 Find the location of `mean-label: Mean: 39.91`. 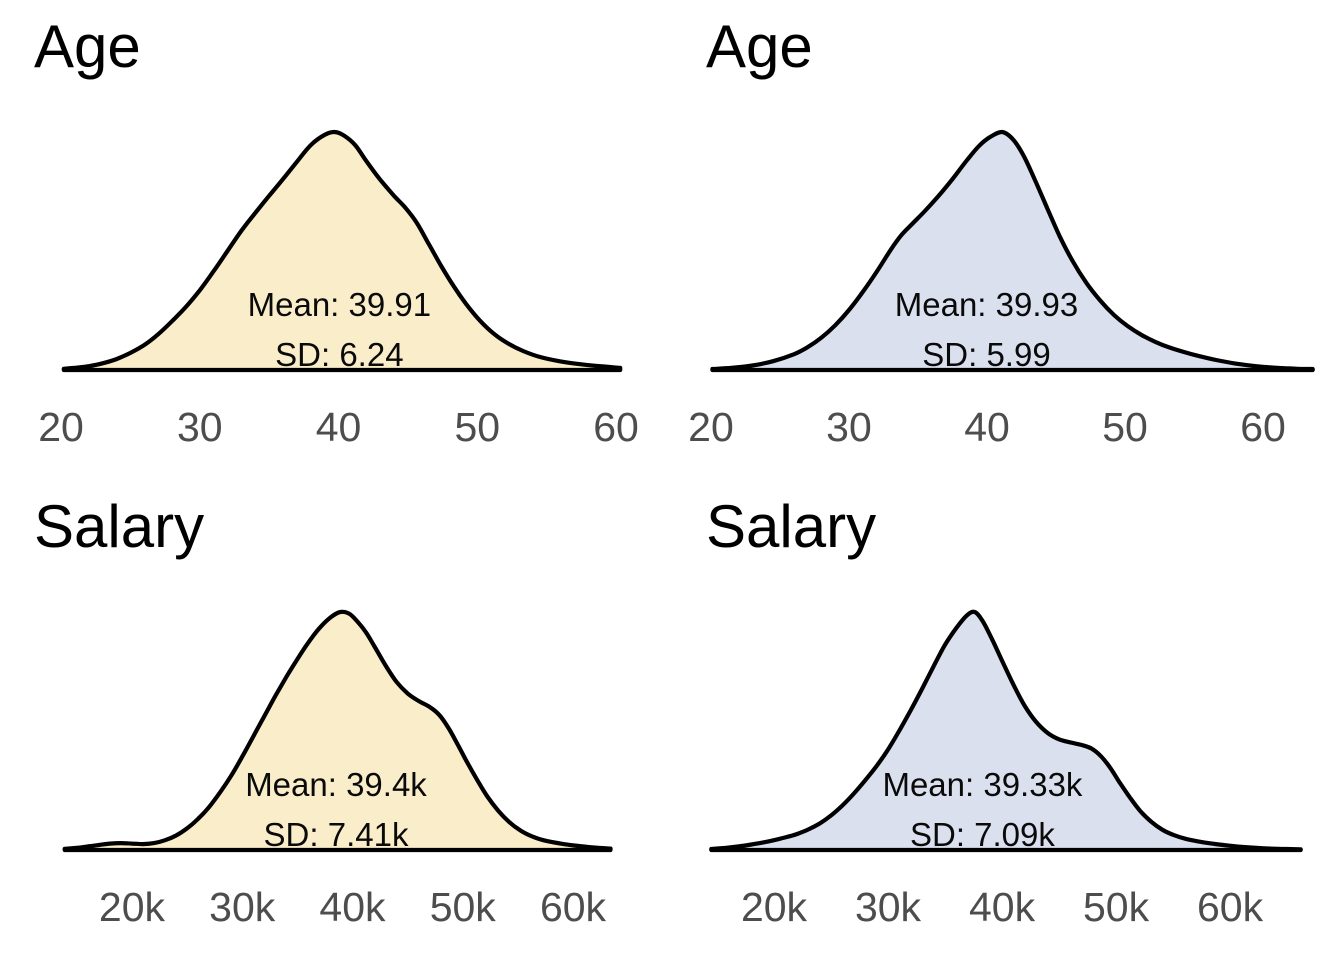

mean-label: Mean: 39.91 is located at coordinates (339, 304).